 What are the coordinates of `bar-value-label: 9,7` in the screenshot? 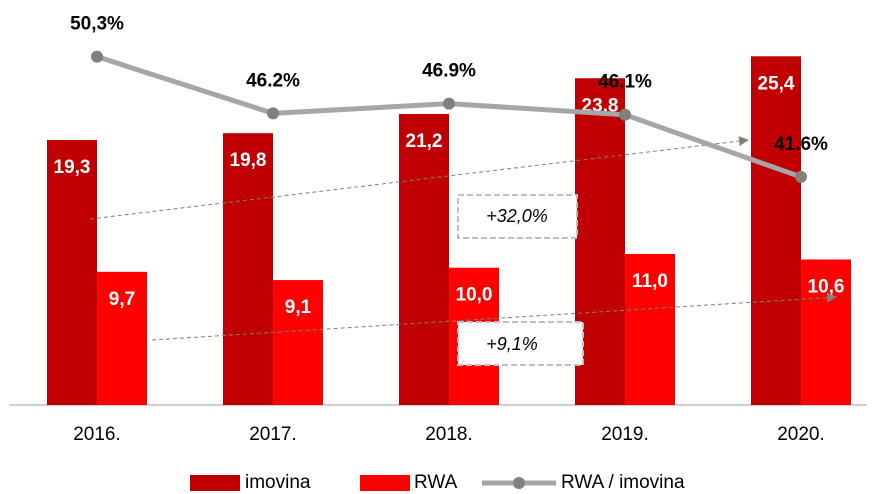 It's located at (122, 299).